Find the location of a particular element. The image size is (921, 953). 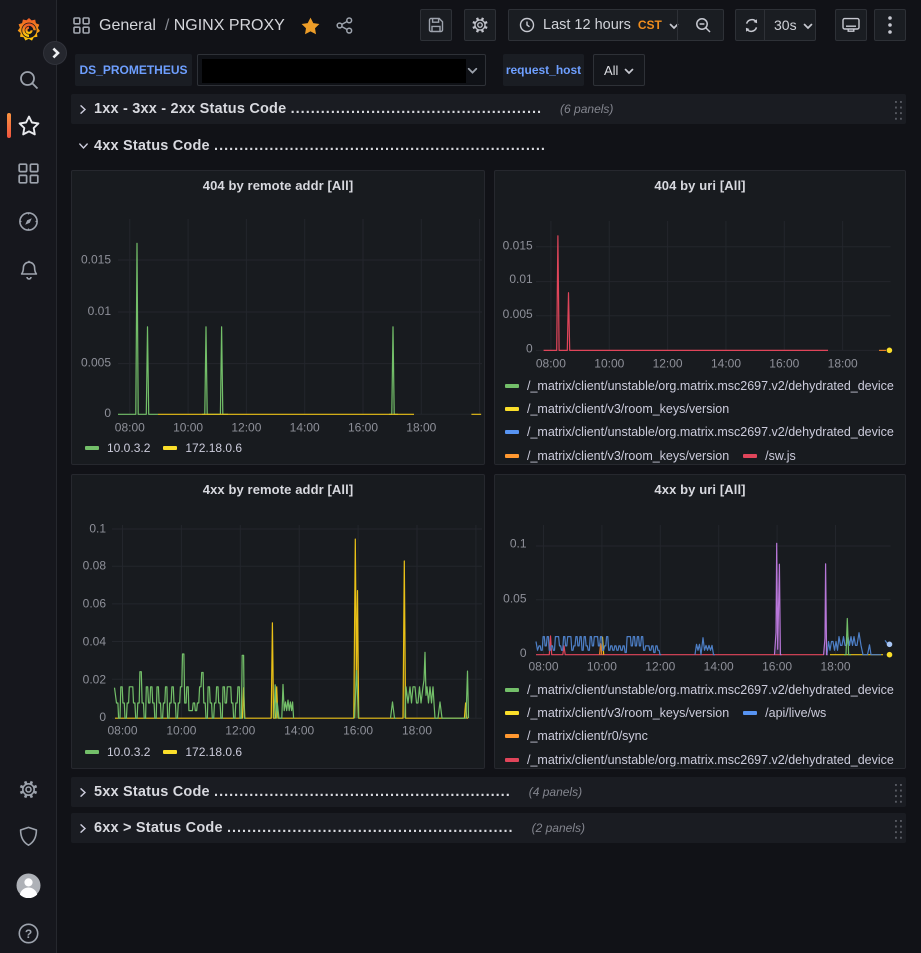

svg-text: 0.08 is located at coordinates (95, 565).